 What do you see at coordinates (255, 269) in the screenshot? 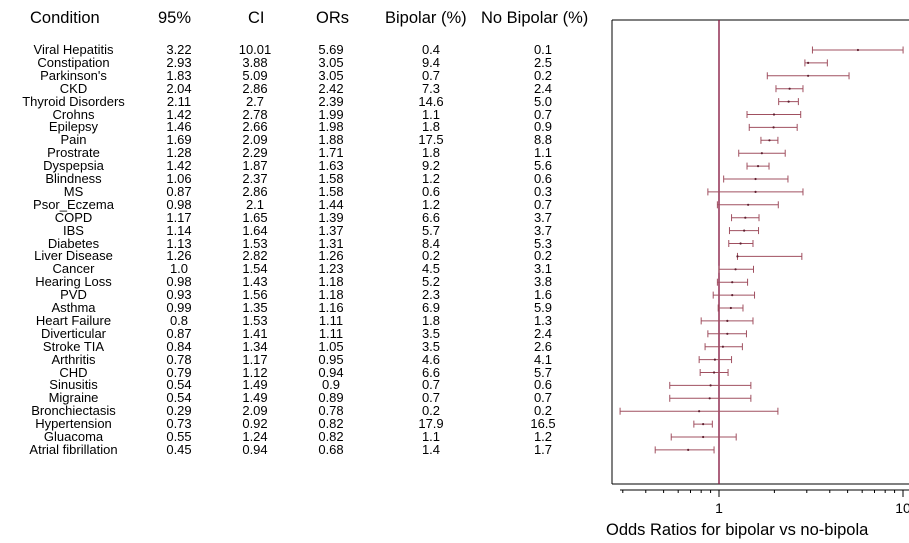
I see `cell-ci-upper: 1.54` at bounding box center [255, 269].